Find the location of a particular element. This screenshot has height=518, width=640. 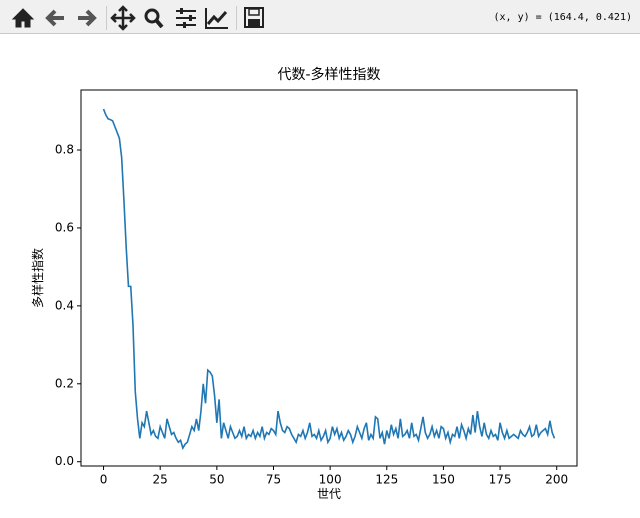

x-tick-label: 175 is located at coordinates (500, 480).